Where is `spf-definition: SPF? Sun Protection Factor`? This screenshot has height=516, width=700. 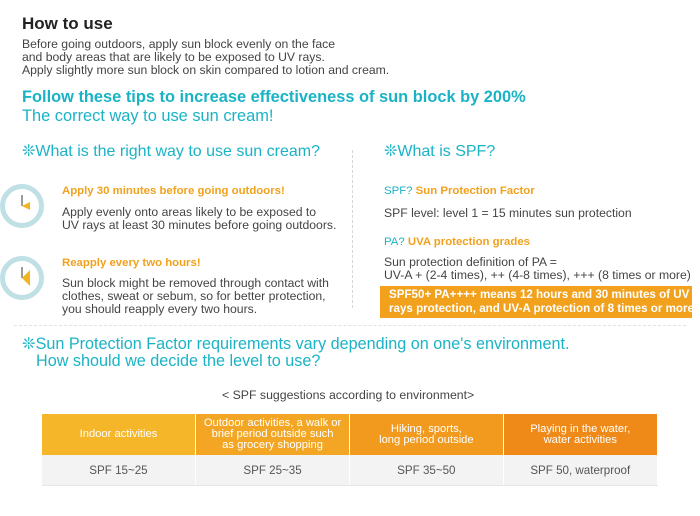 spf-definition: SPF? Sun Protection Factor is located at coordinates (459, 191).